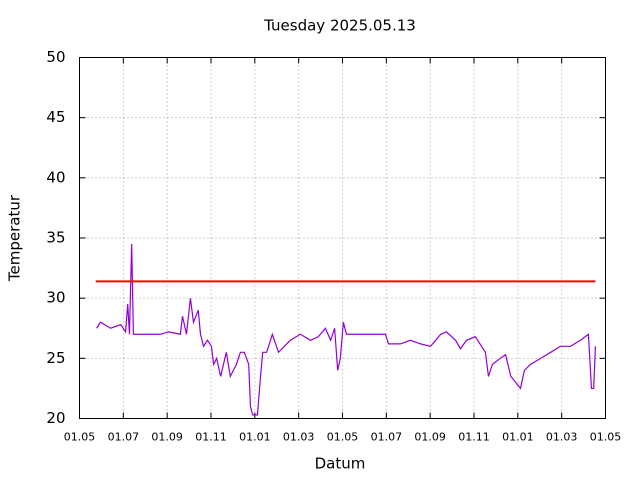 This screenshot has width=640, height=480. I want to click on y-tick-label: 45, so click(55, 117).